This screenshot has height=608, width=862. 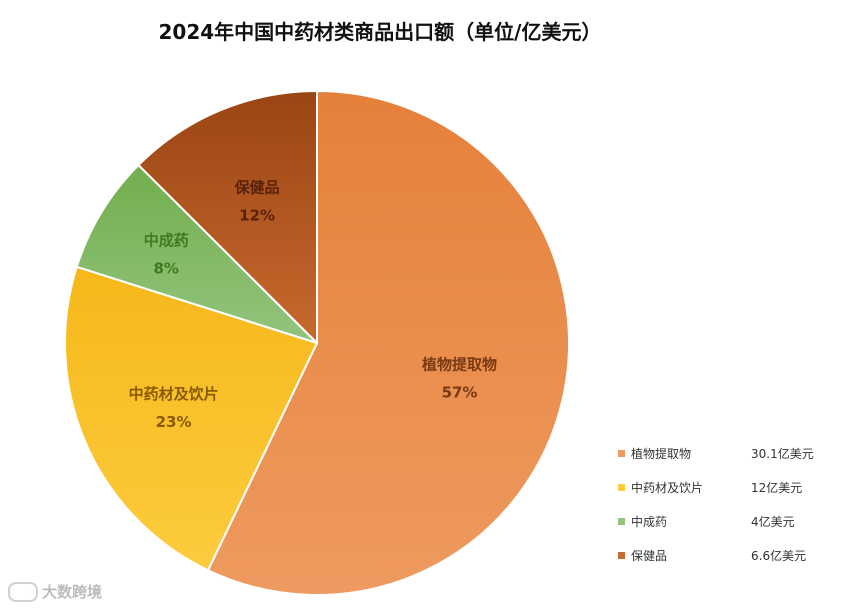 I want to click on watermark-text: 大数跨境, so click(x=72, y=592).